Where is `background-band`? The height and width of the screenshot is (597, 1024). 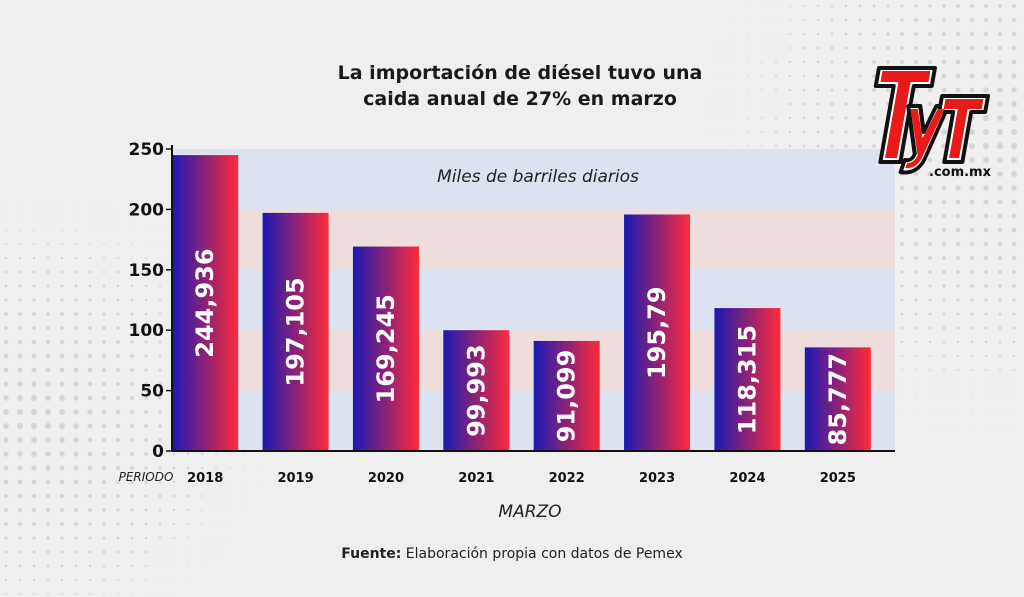 background-band is located at coordinates (533, 179).